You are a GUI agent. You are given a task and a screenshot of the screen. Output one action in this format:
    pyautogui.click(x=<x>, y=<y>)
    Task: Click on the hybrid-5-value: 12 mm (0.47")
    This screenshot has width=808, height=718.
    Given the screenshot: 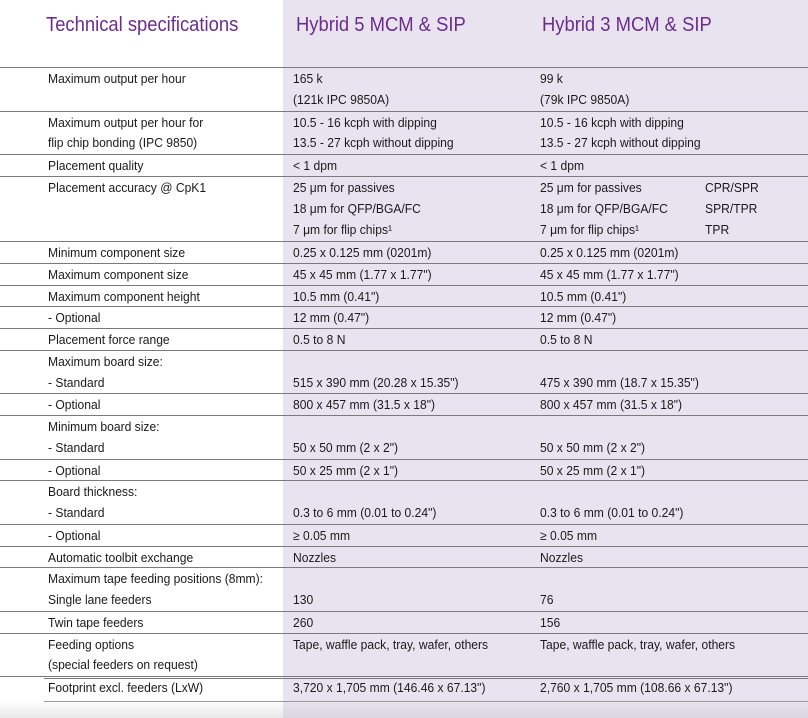 What is the action you would take?
    pyautogui.click(x=331, y=318)
    